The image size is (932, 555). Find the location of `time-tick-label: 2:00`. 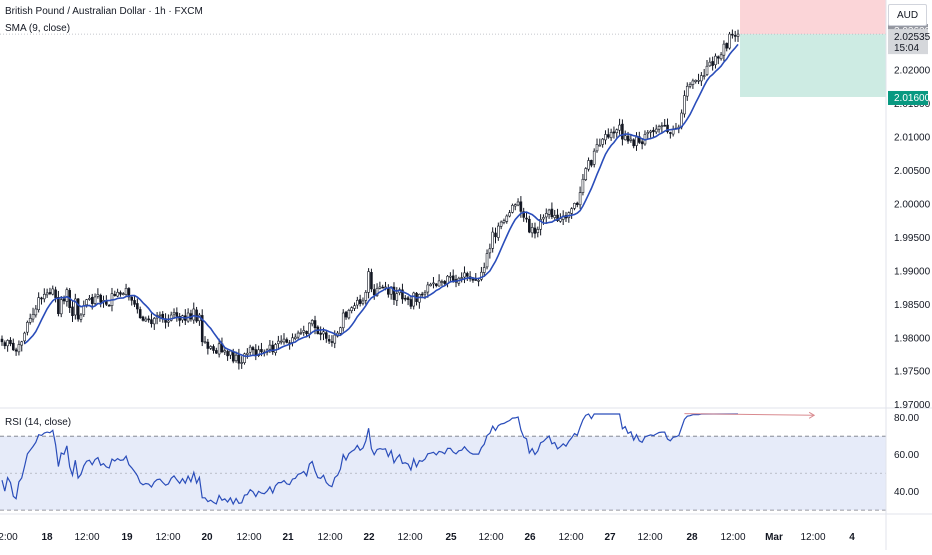

time-tick-label: 2:00 is located at coordinates (9, 537).